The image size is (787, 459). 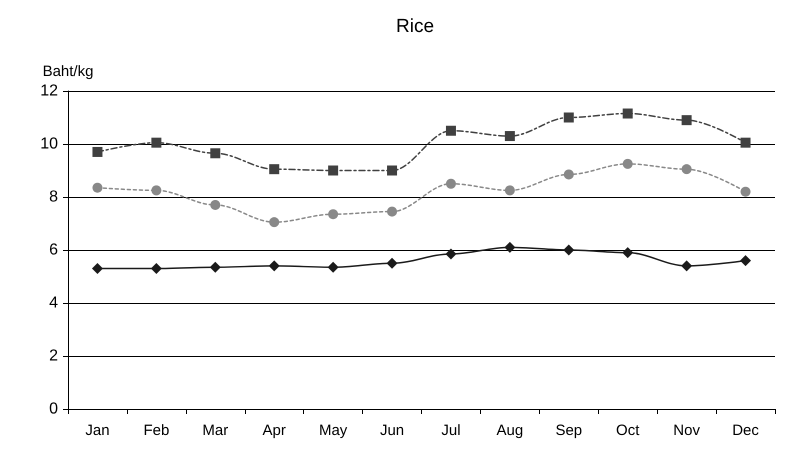 What do you see at coordinates (274, 430) in the screenshot?
I see `x-tick-label: Apr` at bounding box center [274, 430].